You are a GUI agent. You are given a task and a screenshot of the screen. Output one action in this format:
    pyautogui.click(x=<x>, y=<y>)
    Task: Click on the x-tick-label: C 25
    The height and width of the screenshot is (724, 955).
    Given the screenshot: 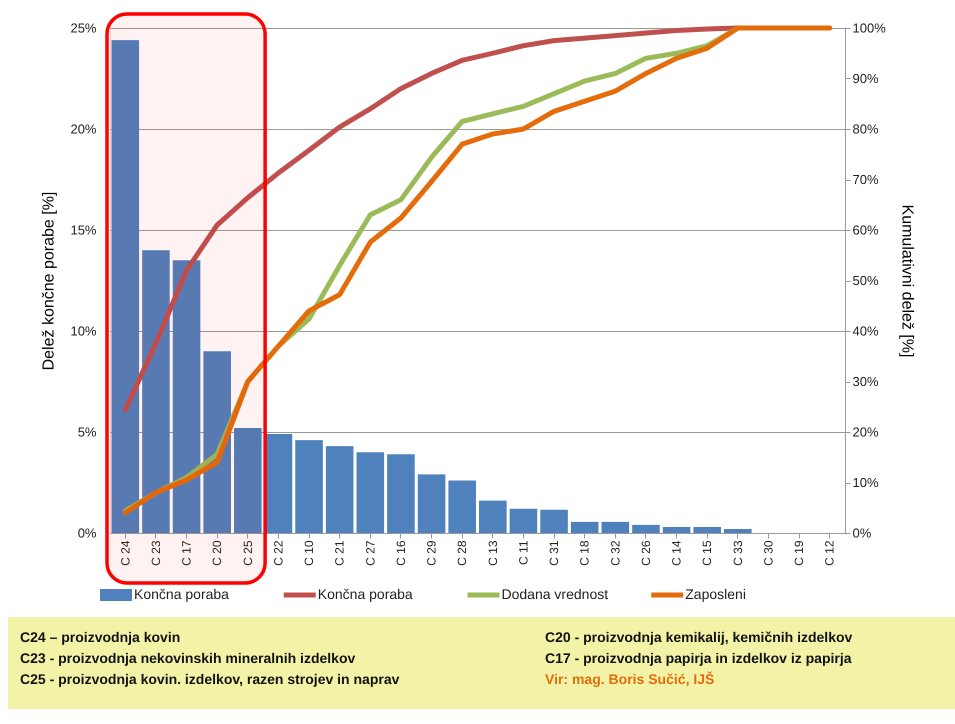 What is the action you would take?
    pyautogui.click(x=247, y=553)
    